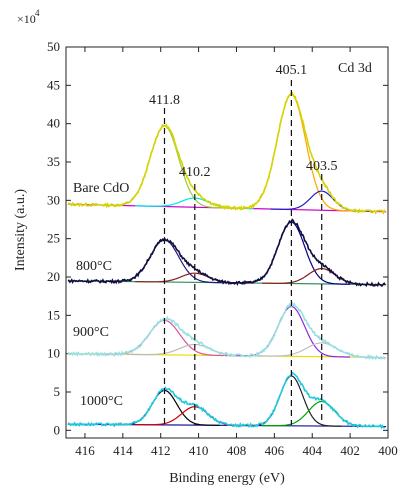 This screenshot has width=414, height=500. Describe the element at coordinates (37, 13) in the screenshot. I see `y-multiplier-exponent: 4` at that location.